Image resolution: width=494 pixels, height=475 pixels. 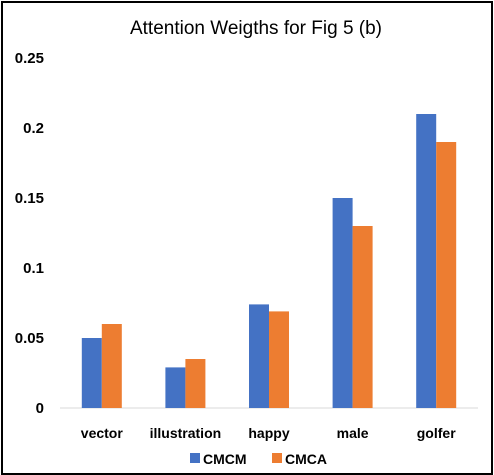 I want to click on x-axis-categories: vector illustration happy male golfer, so click(x=268, y=433).